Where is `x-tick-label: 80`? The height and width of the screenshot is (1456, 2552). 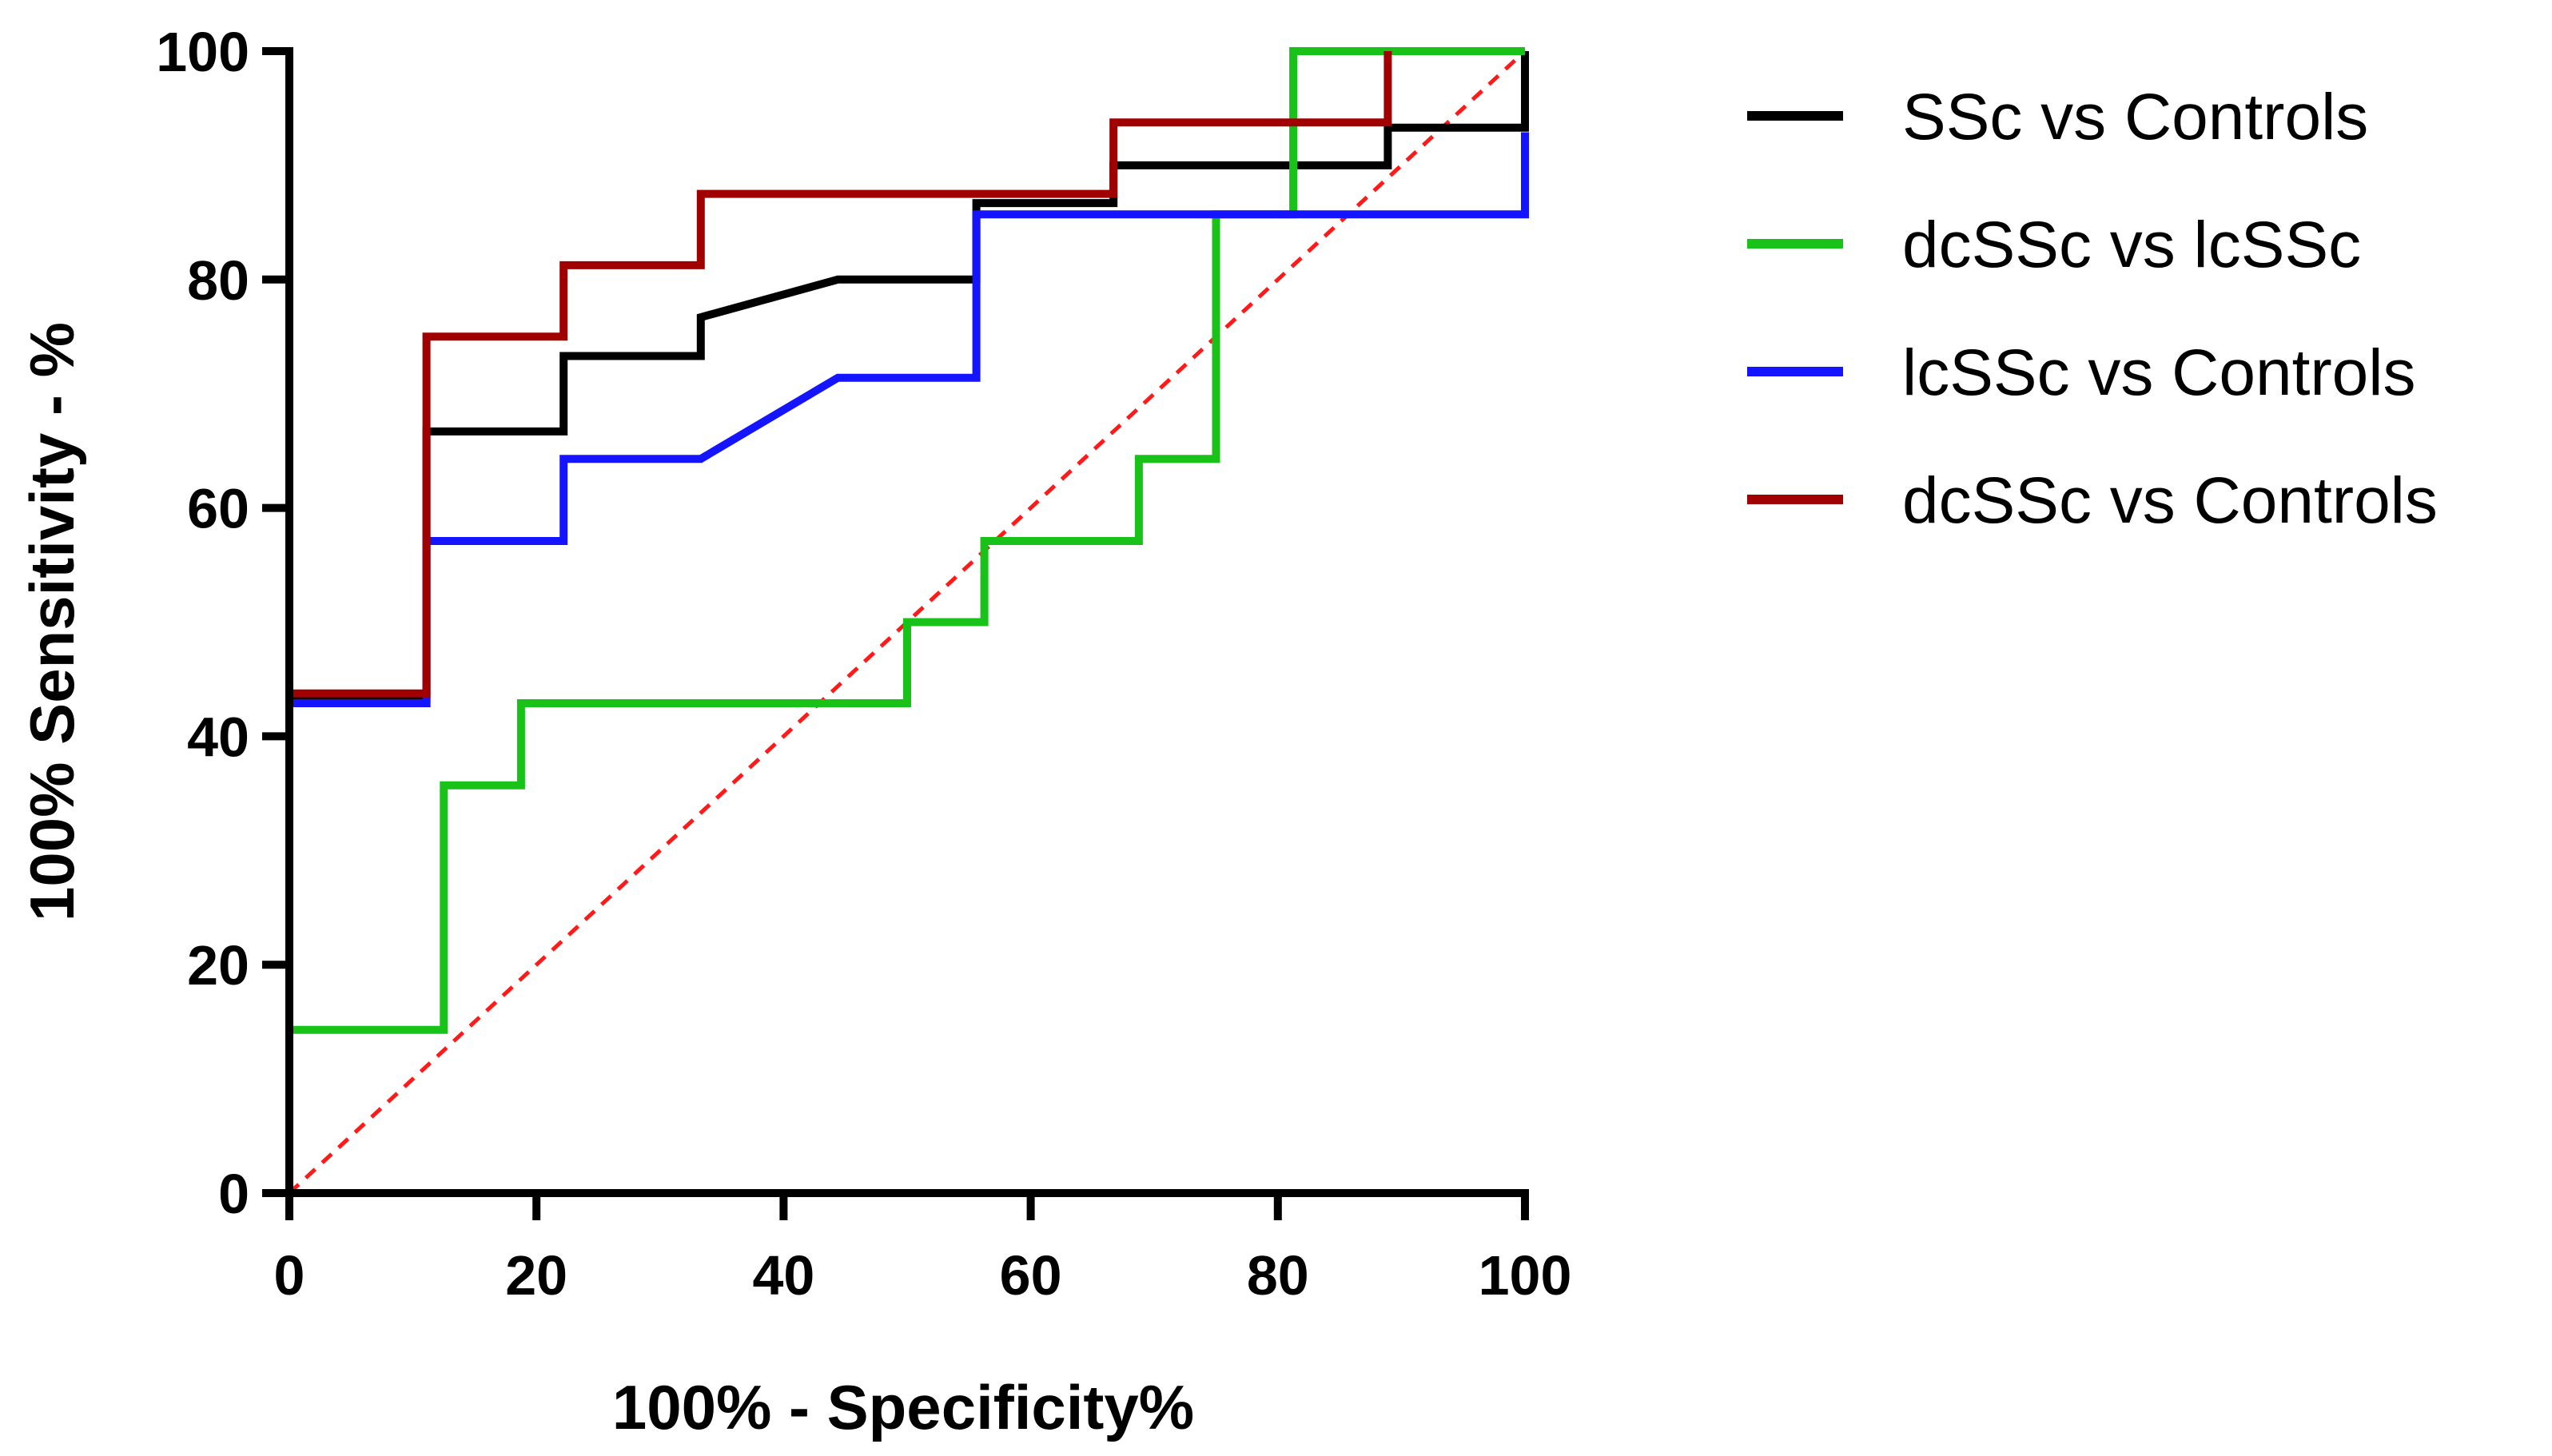 x-tick-label: 80 is located at coordinates (1278, 1275).